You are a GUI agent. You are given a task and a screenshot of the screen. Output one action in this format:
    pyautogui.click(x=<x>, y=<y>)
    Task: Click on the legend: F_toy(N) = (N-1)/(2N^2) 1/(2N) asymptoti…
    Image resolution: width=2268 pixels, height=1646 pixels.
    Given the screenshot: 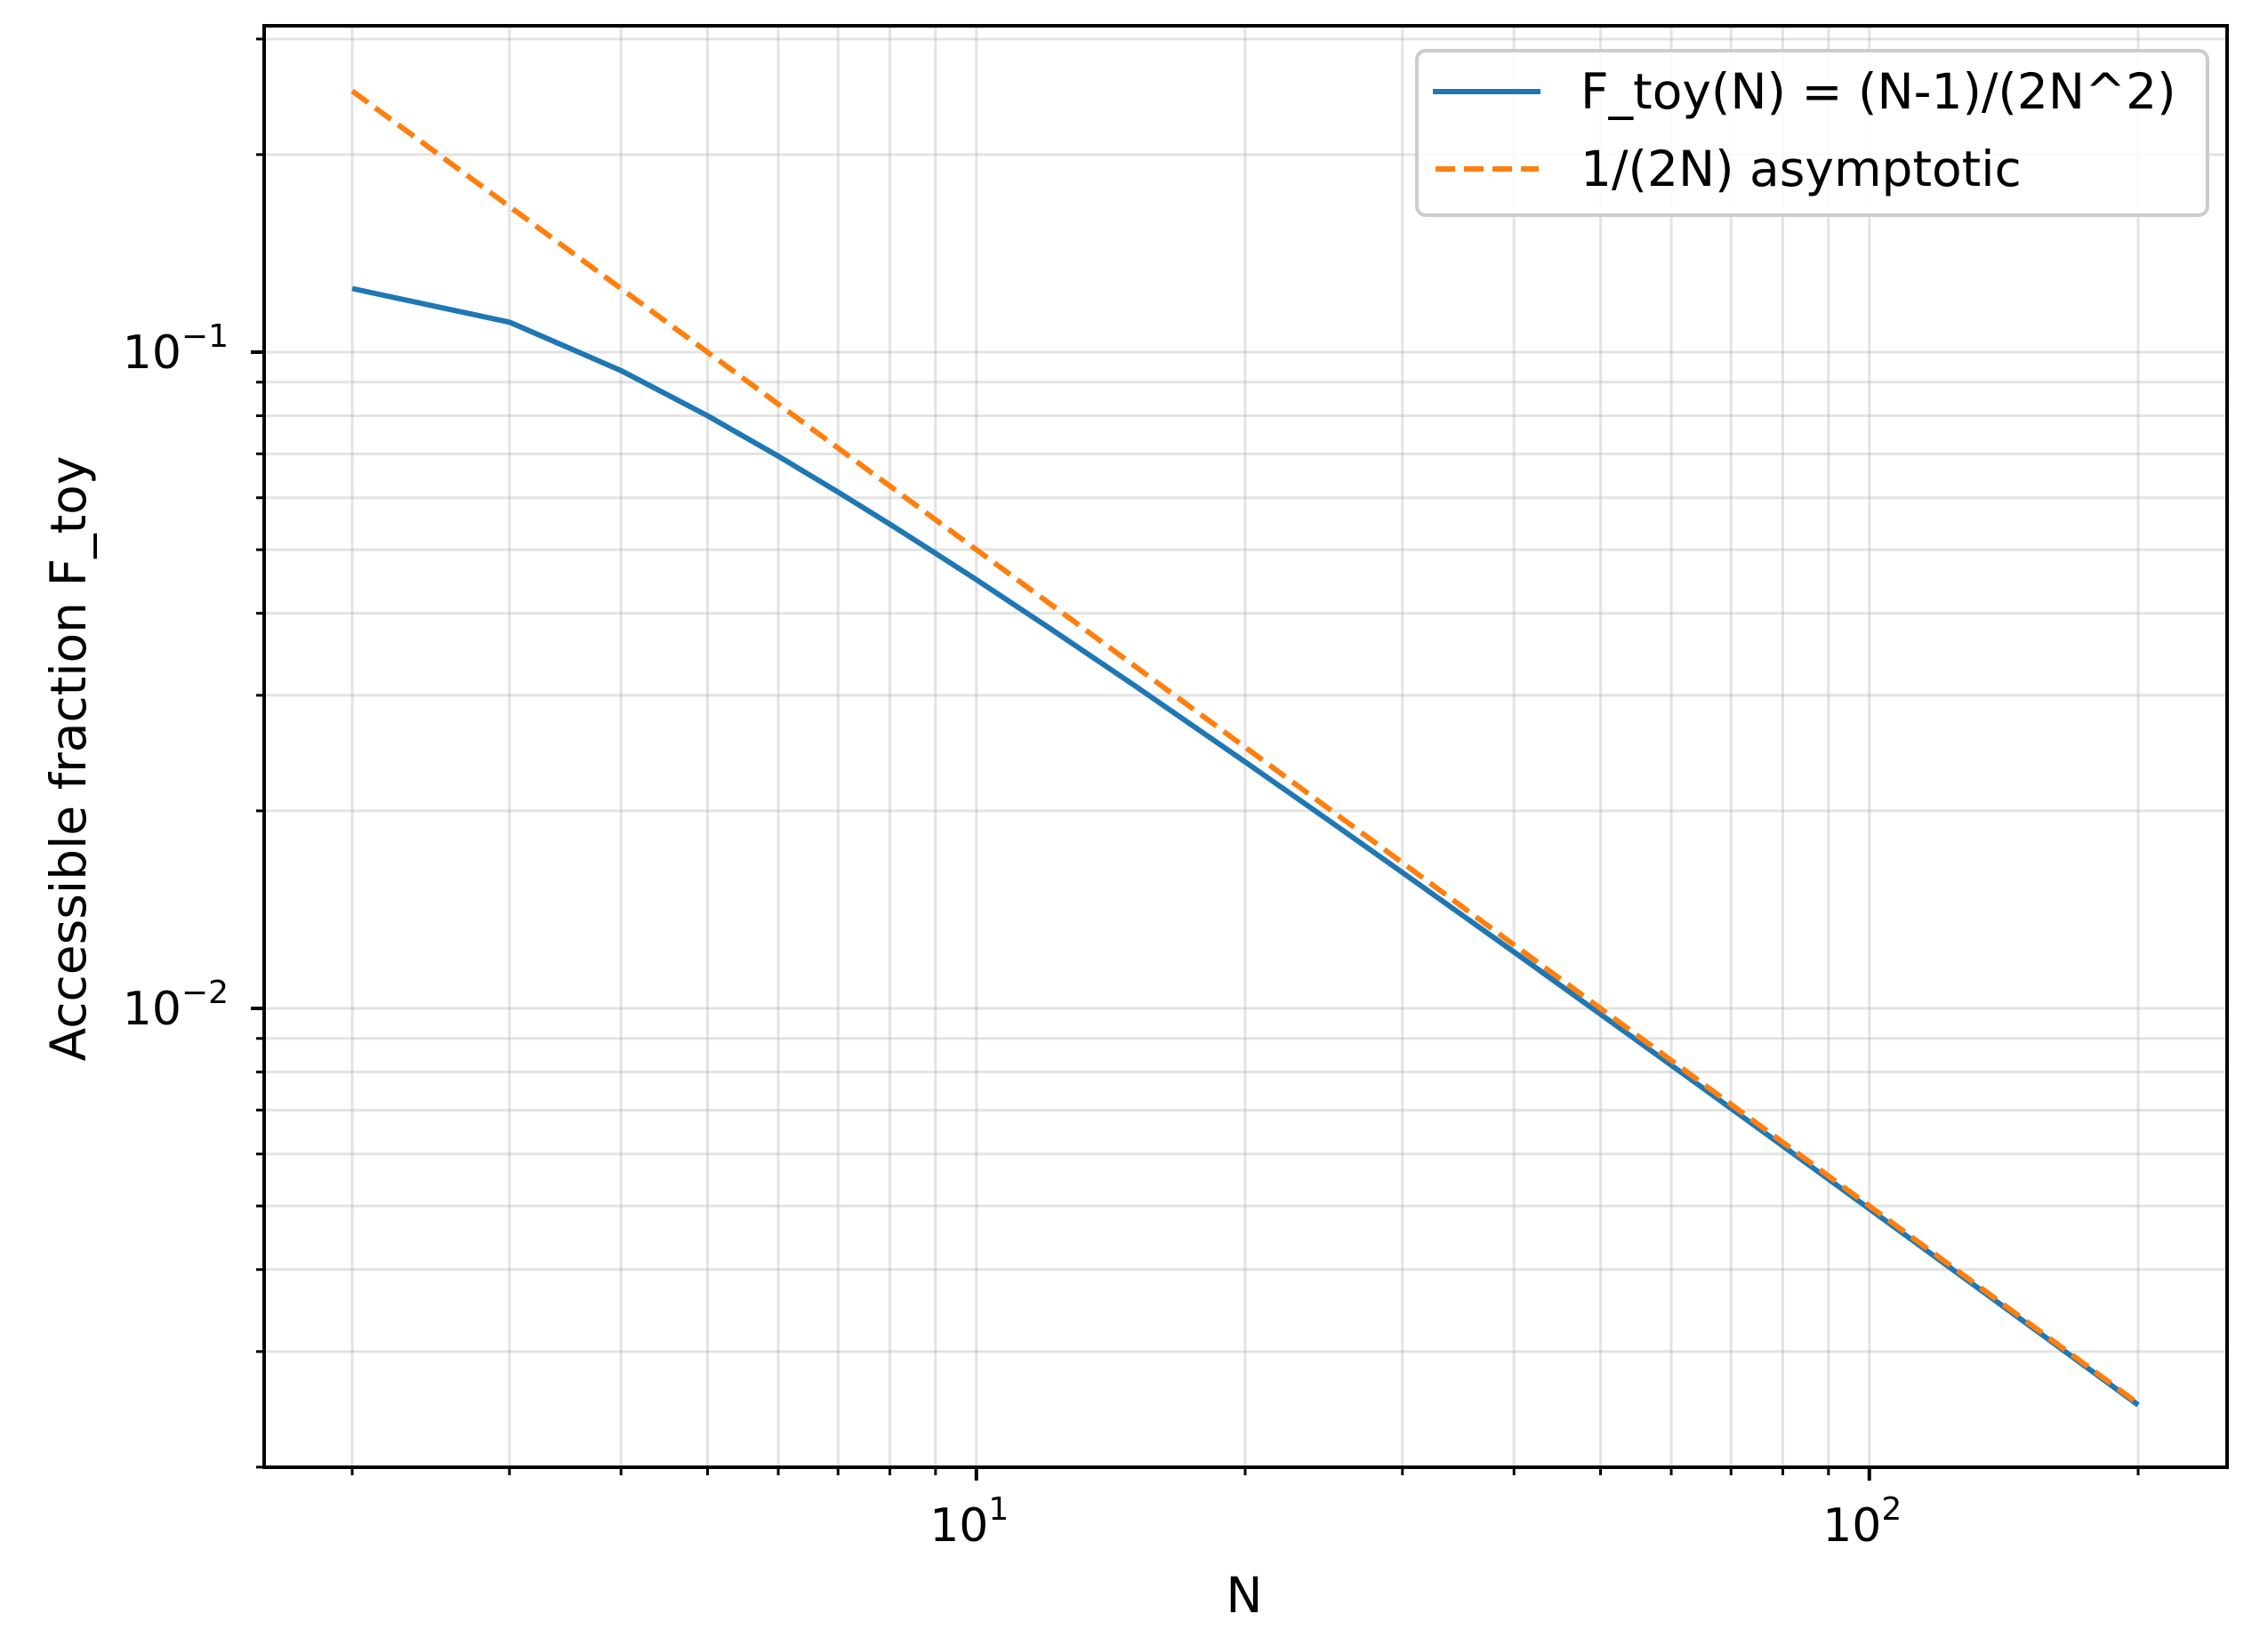 What is the action you would take?
    pyautogui.click(x=1812, y=133)
    